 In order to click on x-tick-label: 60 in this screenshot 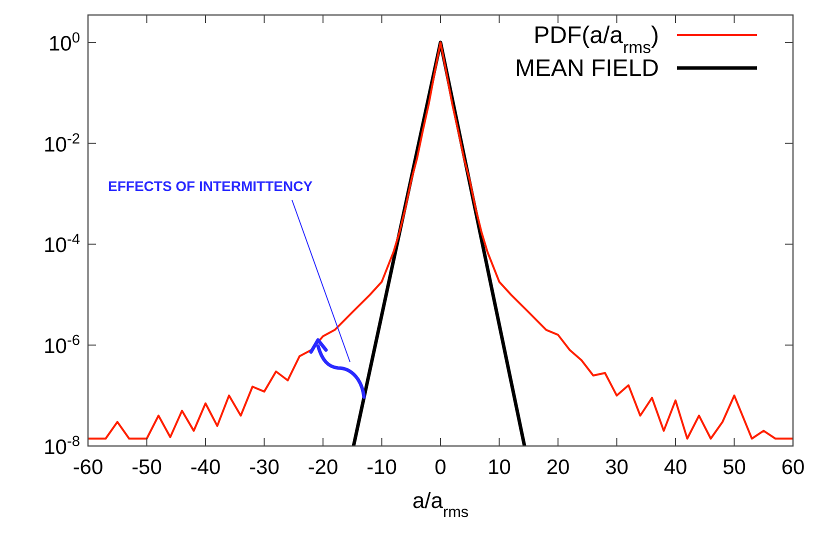, I will do `click(793, 467)`.